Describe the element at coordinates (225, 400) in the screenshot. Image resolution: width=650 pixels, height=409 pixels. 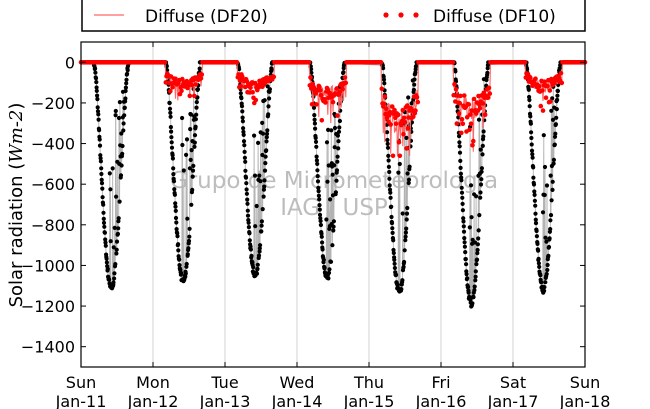
I see `x-tick-label-date: Jan-13` at that location.